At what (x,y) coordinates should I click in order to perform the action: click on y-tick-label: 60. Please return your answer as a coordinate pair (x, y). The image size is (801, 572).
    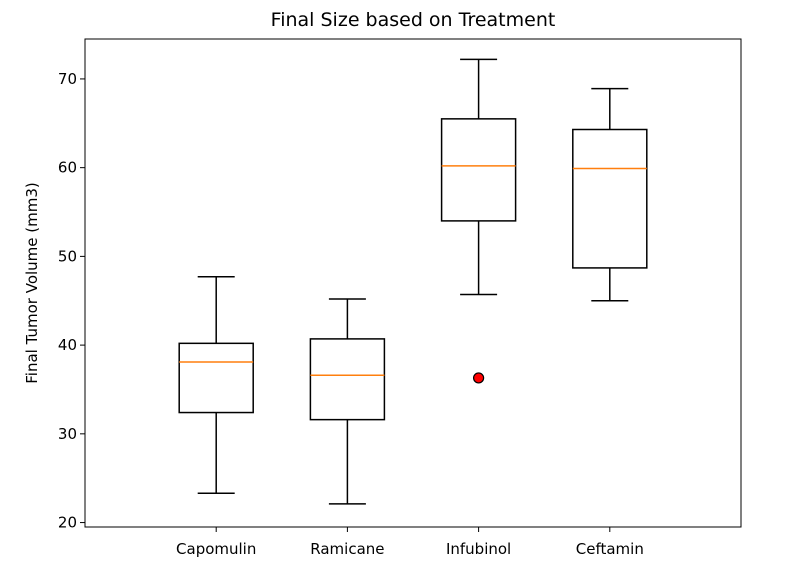
    Looking at the image, I should click on (67, 168).